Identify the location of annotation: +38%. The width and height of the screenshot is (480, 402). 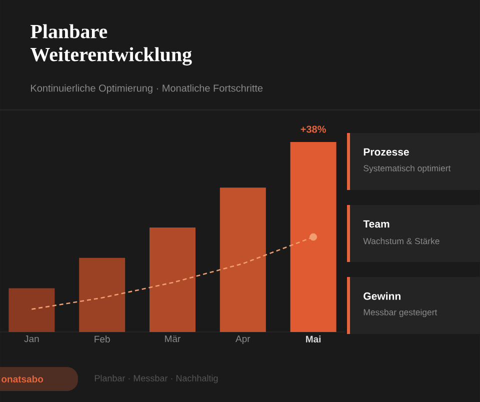
(313, 129).